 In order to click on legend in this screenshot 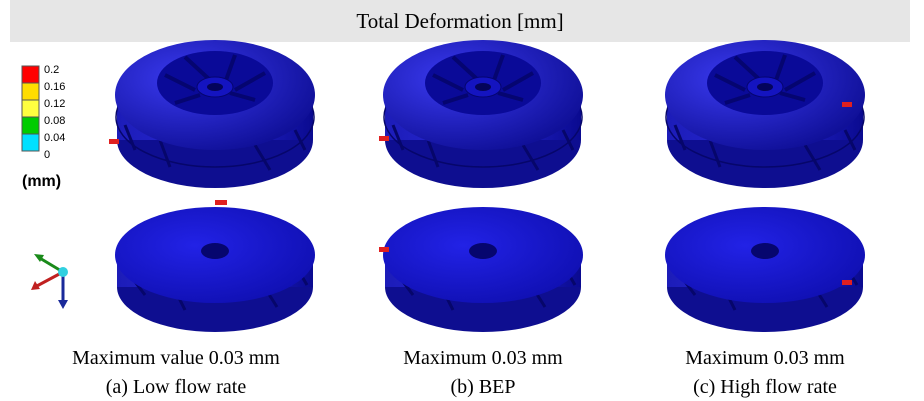, I will do `click(30, 108)`.